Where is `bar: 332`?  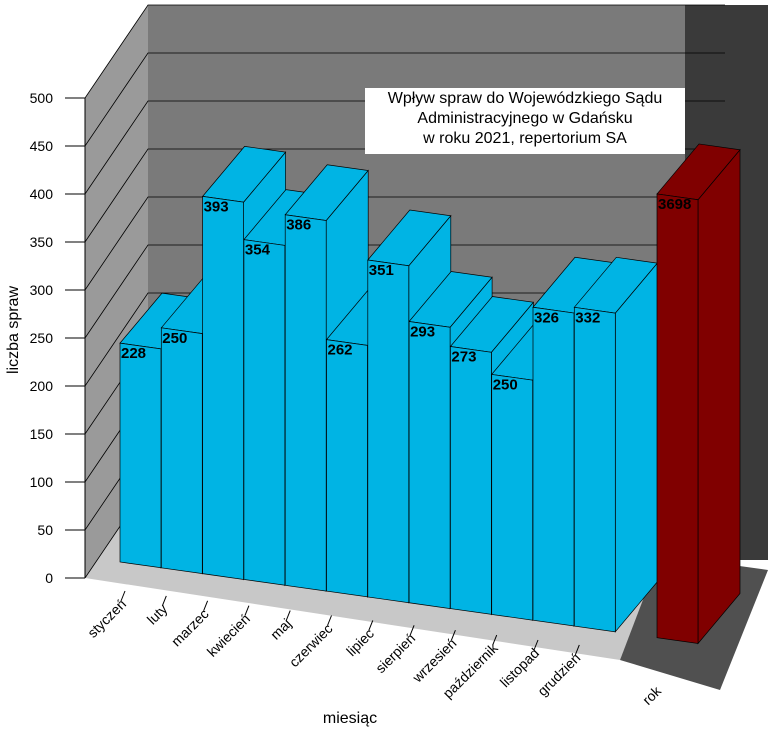 bar: 332 is located at coordinates (615, 444).